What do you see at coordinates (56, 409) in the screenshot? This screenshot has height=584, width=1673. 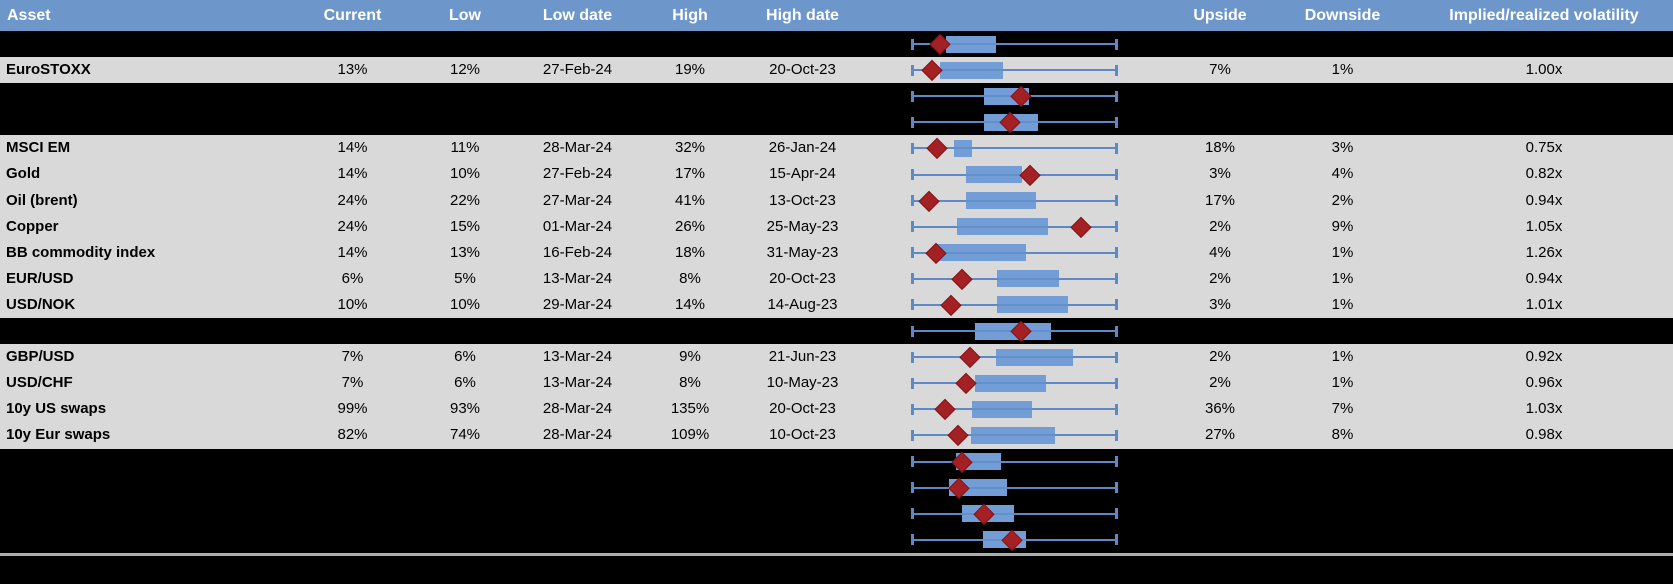 I see `asset-name-cell: 10y US swaps` at bounding box center [56, 409].